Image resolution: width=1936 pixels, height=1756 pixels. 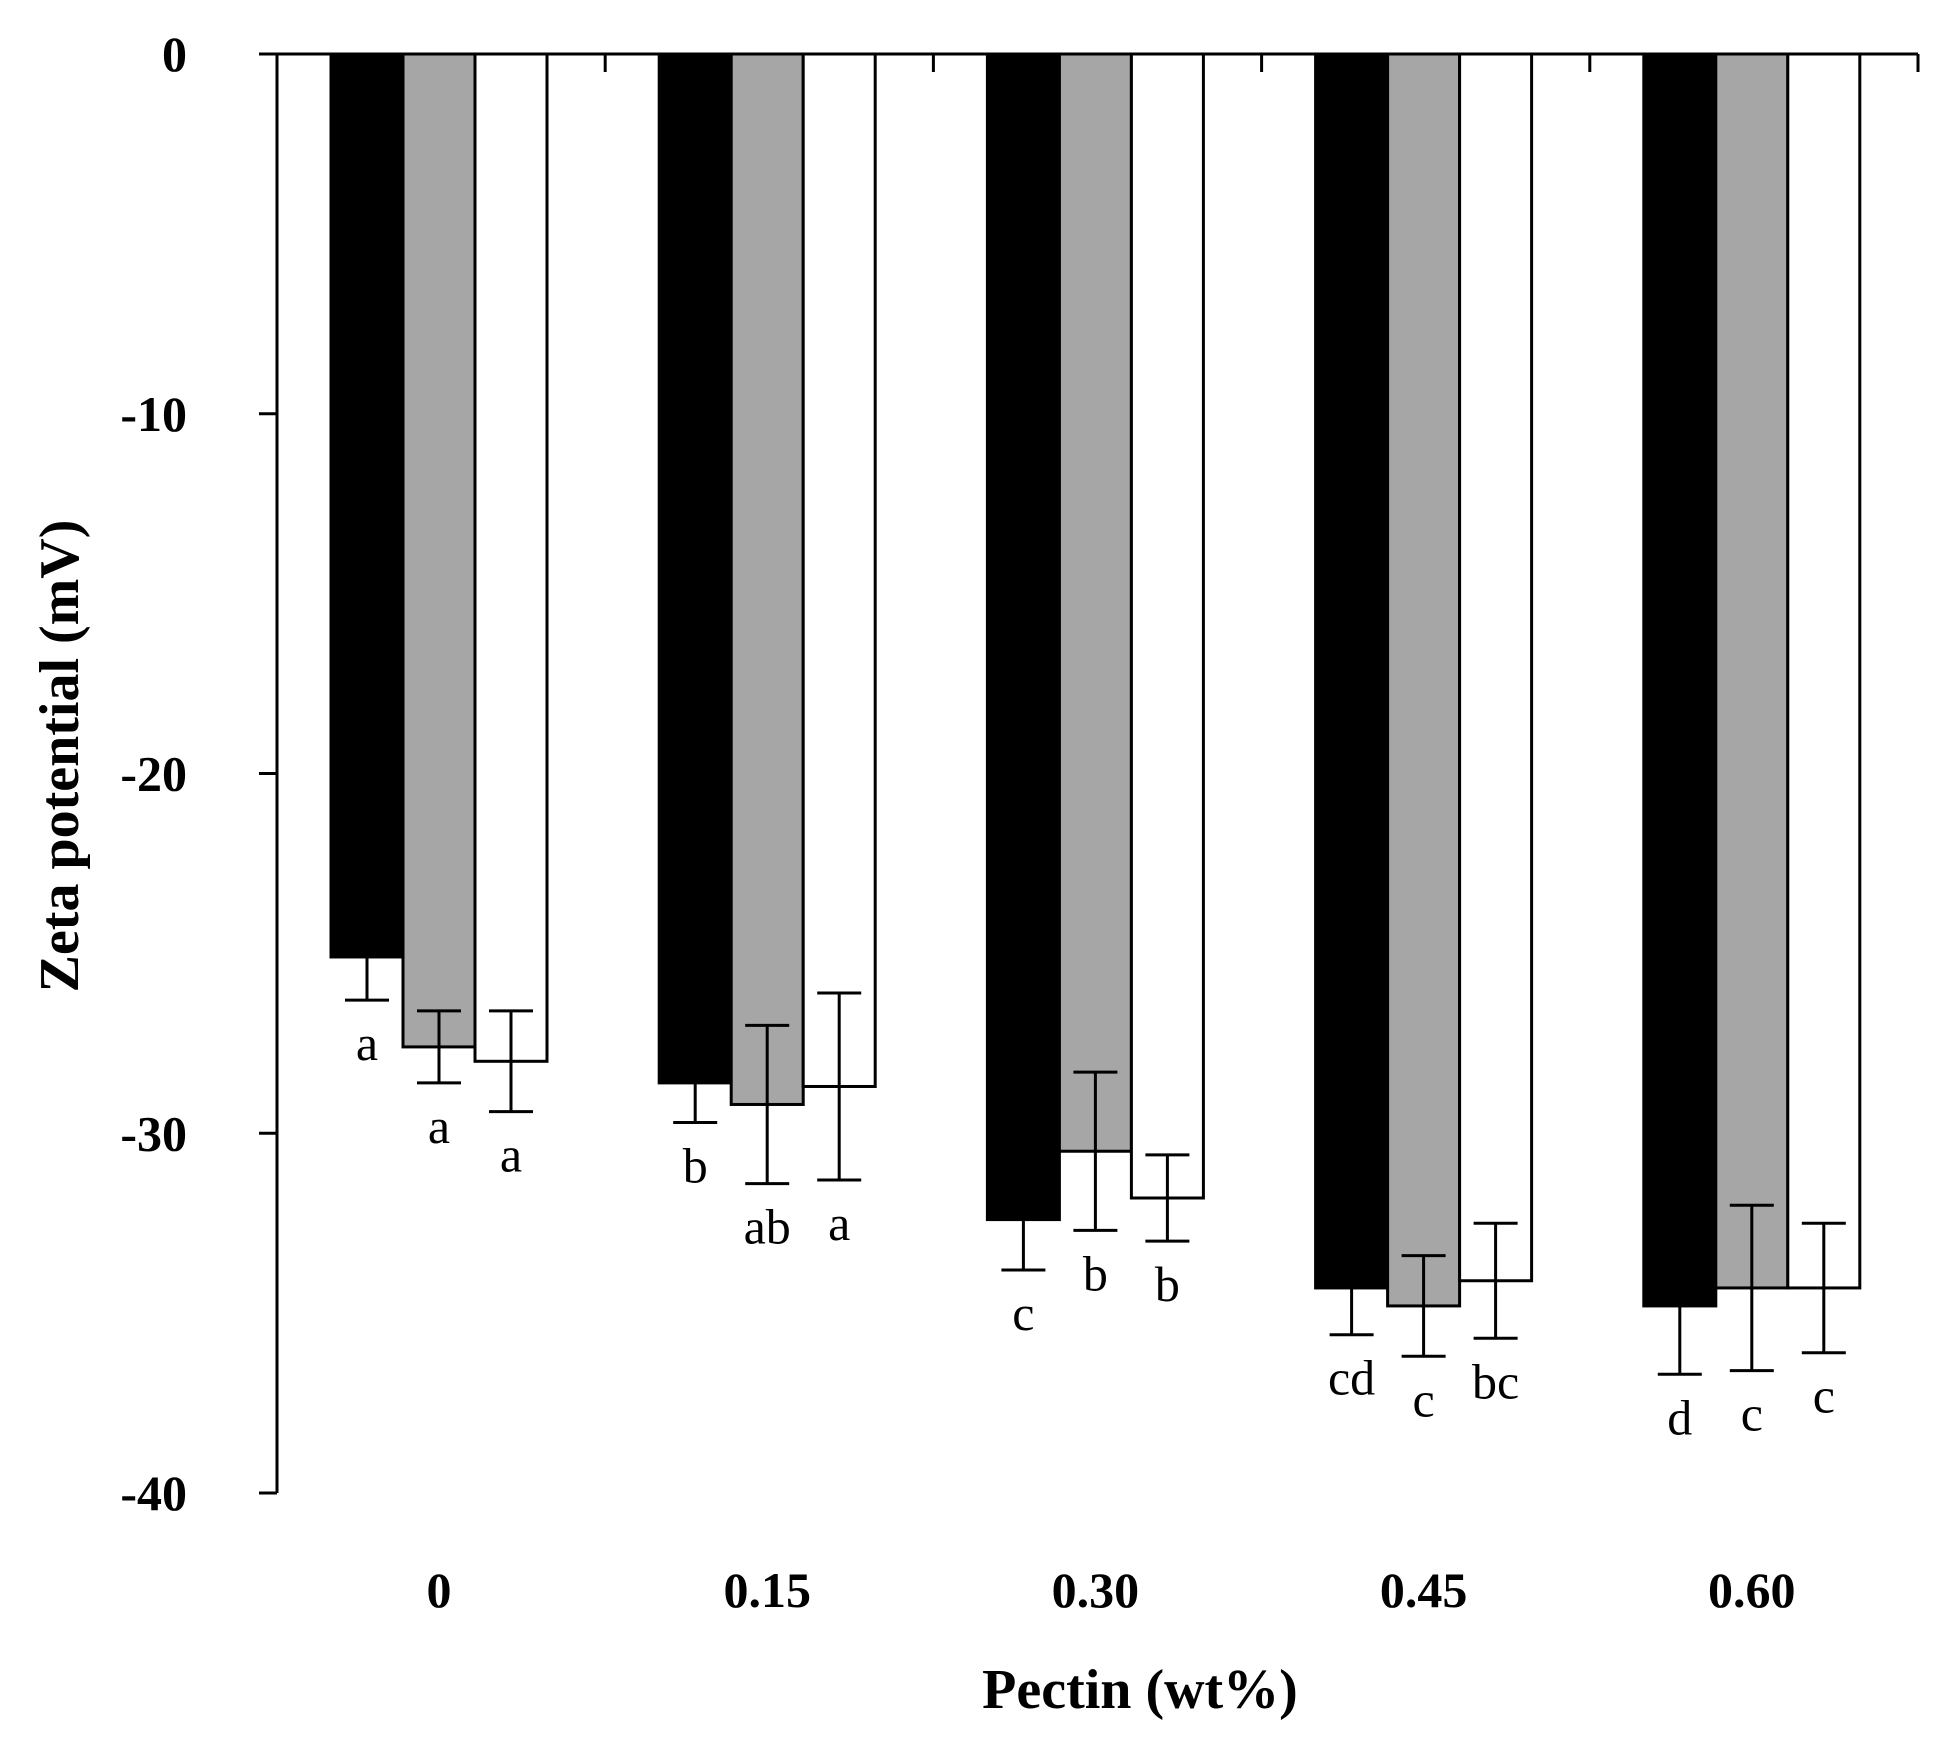 I want to click on y-tick-label: -30, so click(x=153, y=1133).